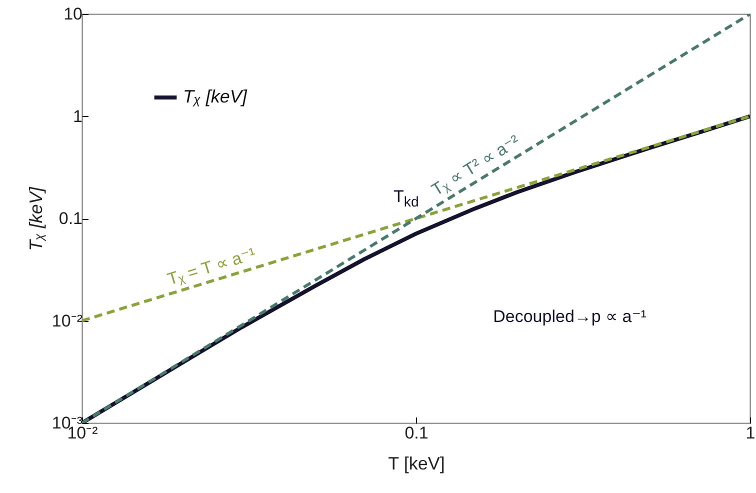  What do you see at coordinates (67, 320) in the screenshot?
I see `y-tick-label: 10⁻²` at bounding box center [67, 320].